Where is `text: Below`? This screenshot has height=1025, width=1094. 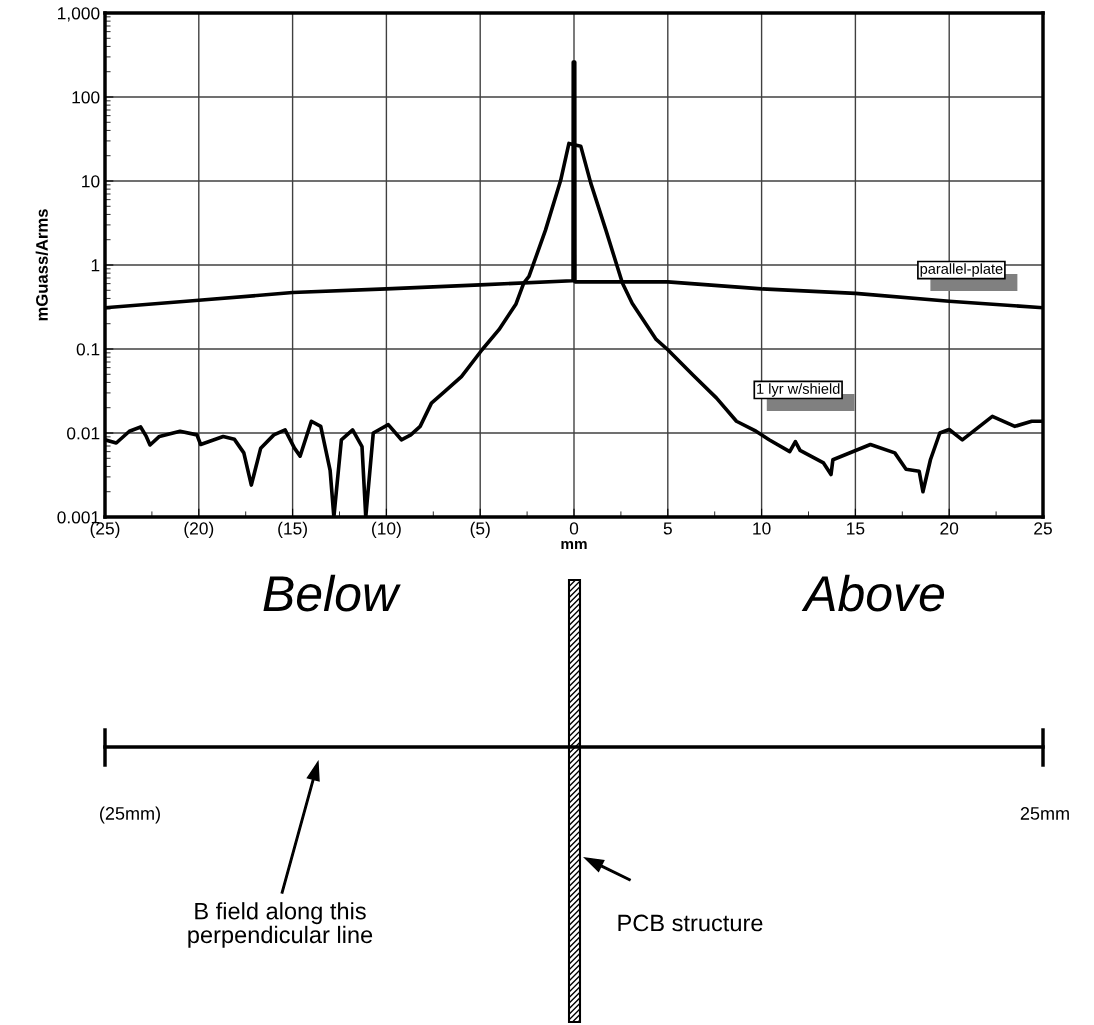 text: Below is located at coordinates (332, 593).